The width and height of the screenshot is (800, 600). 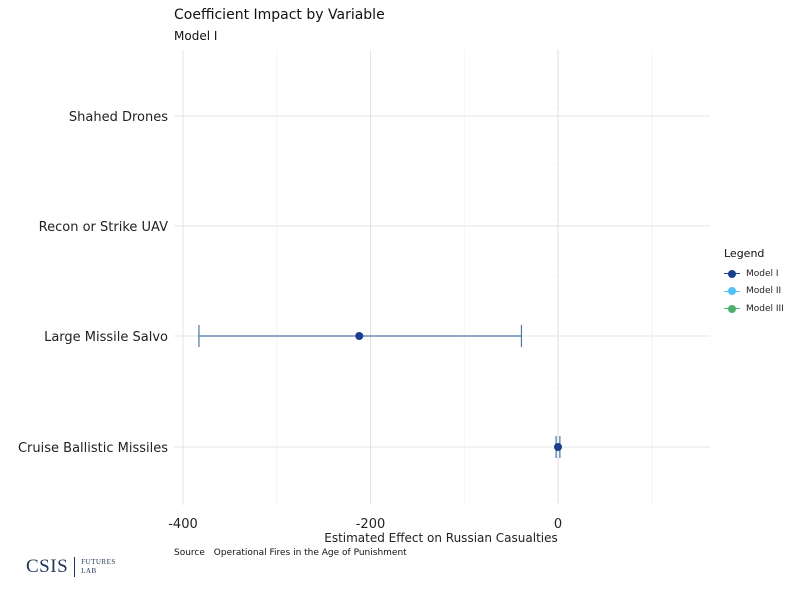 What do you see at coordinates (558, 524) in the screenshot?
I see `x-tick-label: 0` at bounding box center [558, 524].